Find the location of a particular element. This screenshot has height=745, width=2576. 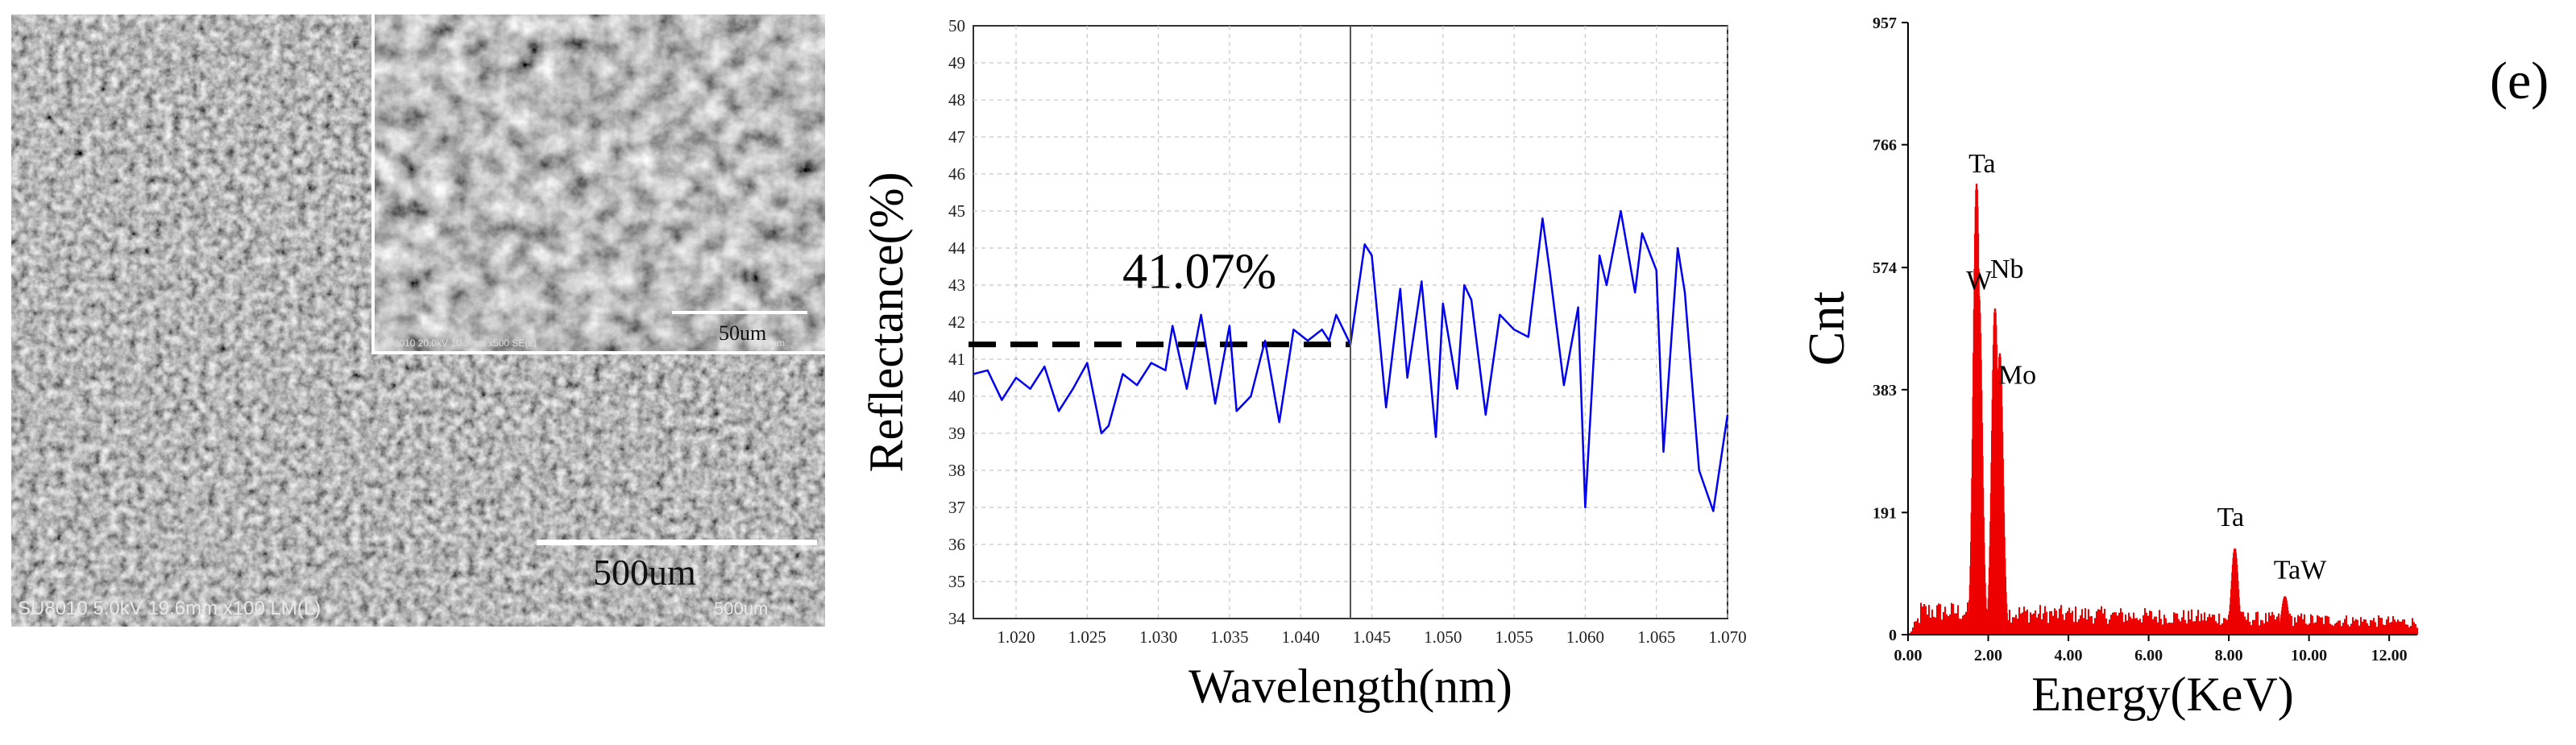

eds-peak-label: Mo is located at coordinates (2017, 376).